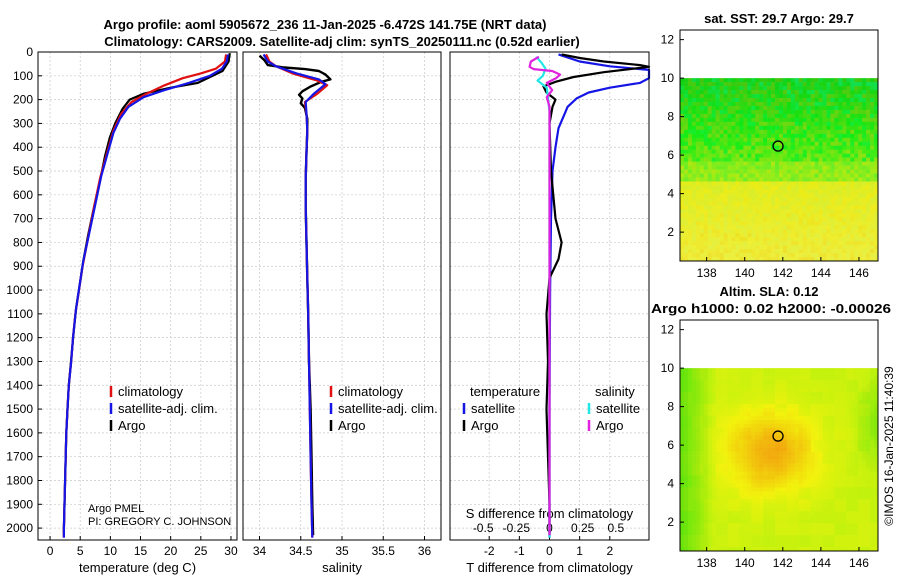 The height and width of the screenshot is (580, 900). Describe the element at coordinates (668, 78) in the screenshot. I see `sst-ytick-label: 10` at that location.